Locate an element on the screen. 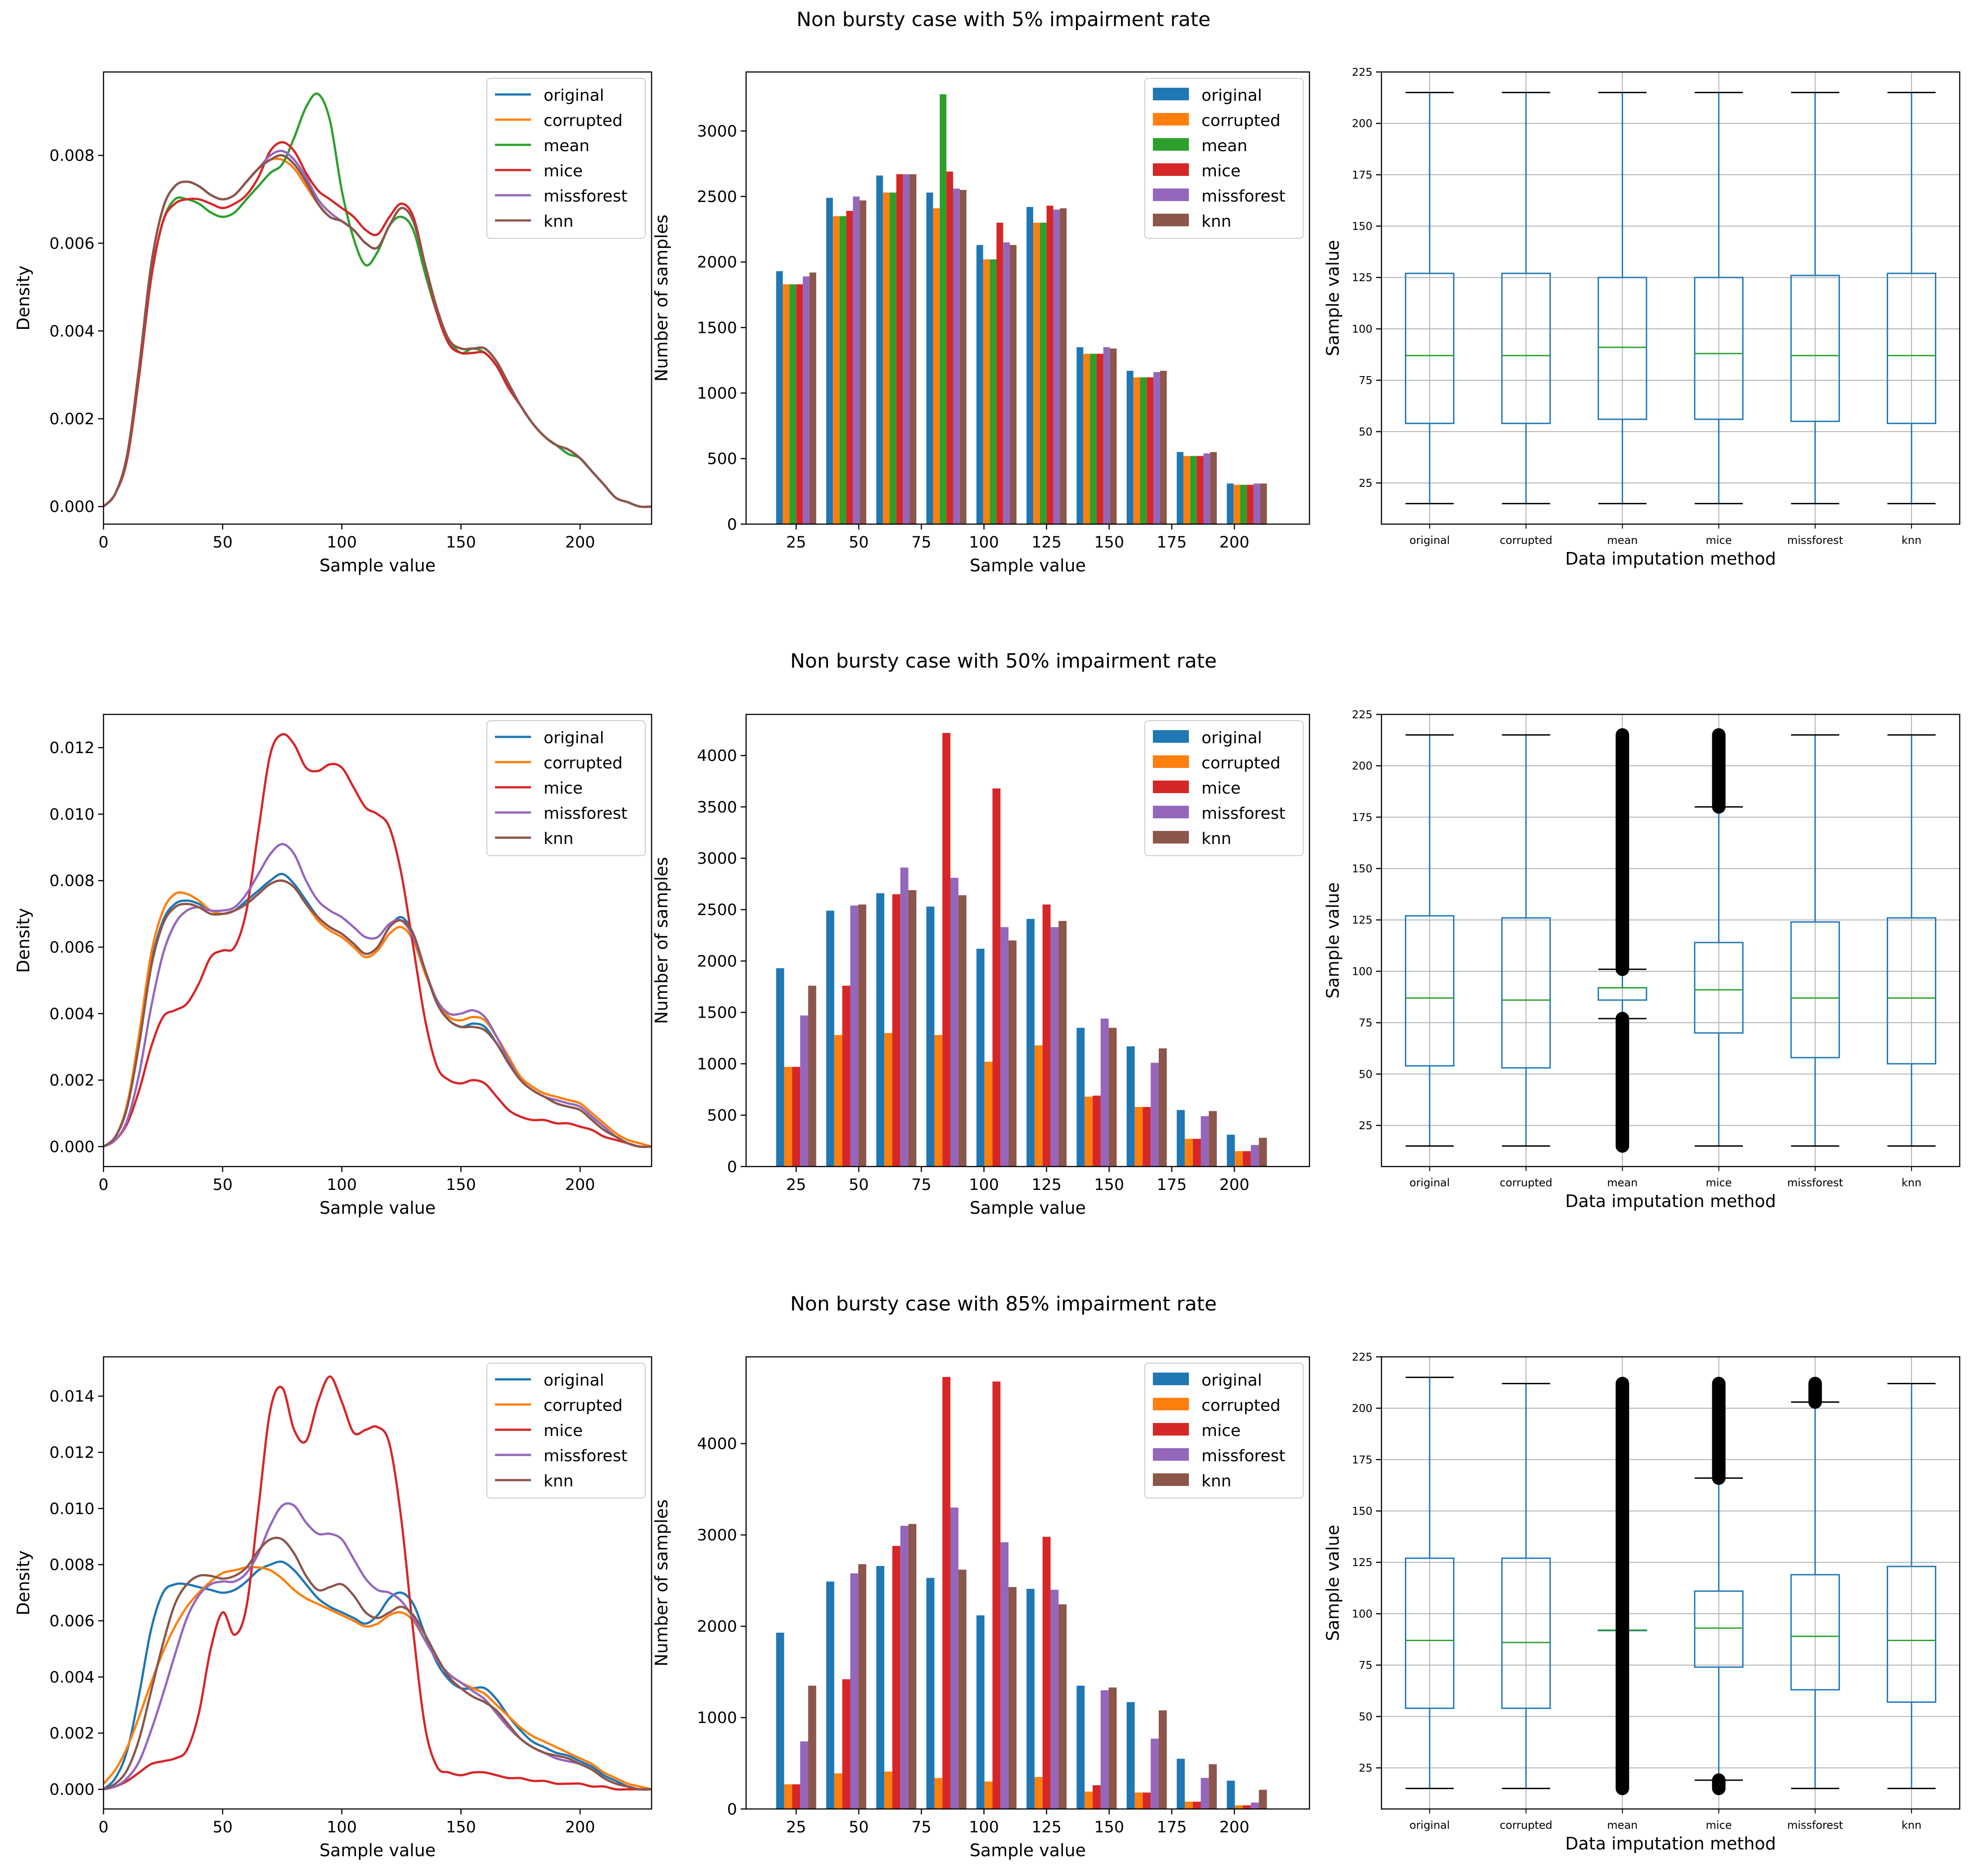 The width and height of the screenshot is (1984, 1876). legend-swatch-mean is located at coordinates (1171, 144).